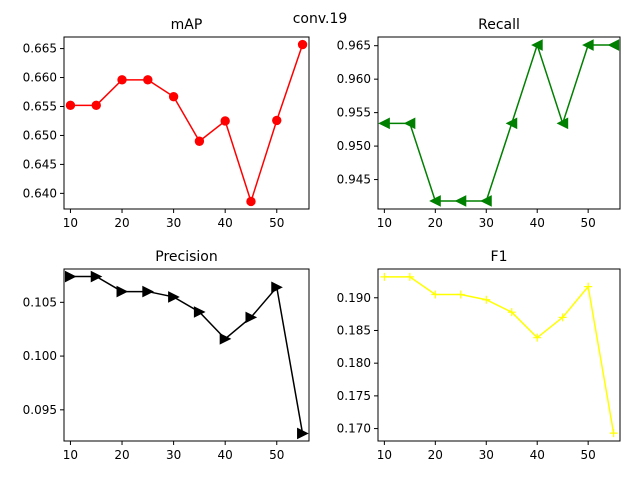 The height and width of the screenshot is (480, 640). I want to click on series-line-recall, so click(499, 122).